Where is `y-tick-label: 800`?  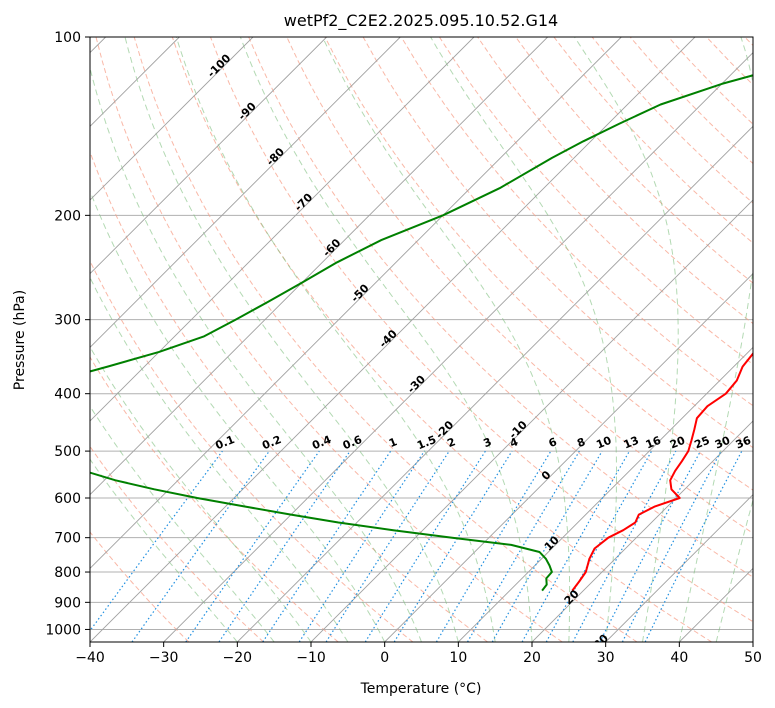 y-tick-label: 800 is located at coordinates (67, 573).